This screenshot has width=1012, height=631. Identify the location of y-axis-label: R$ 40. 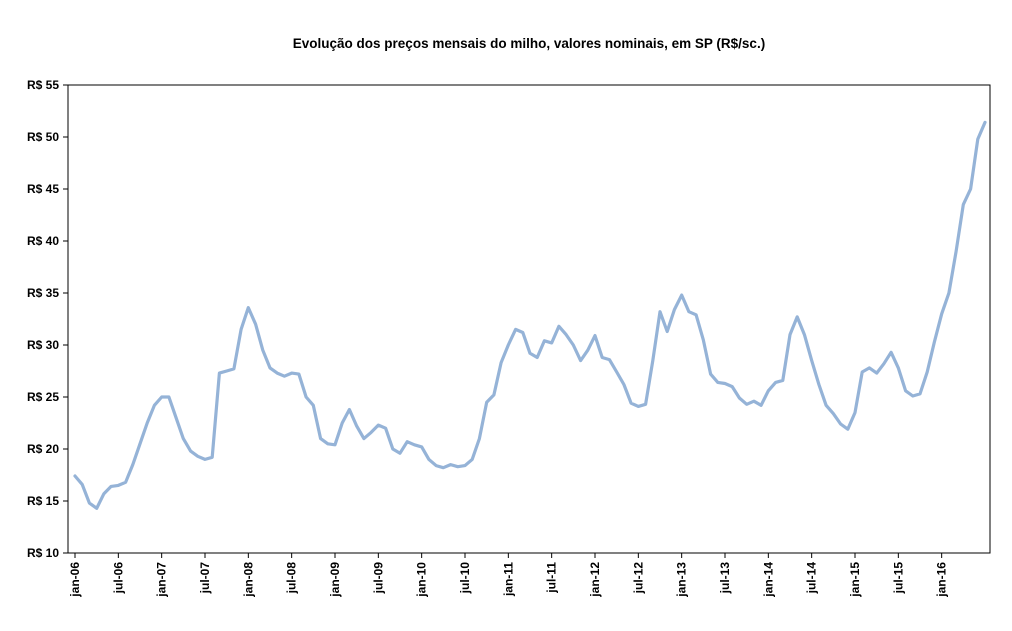
(43, 241).